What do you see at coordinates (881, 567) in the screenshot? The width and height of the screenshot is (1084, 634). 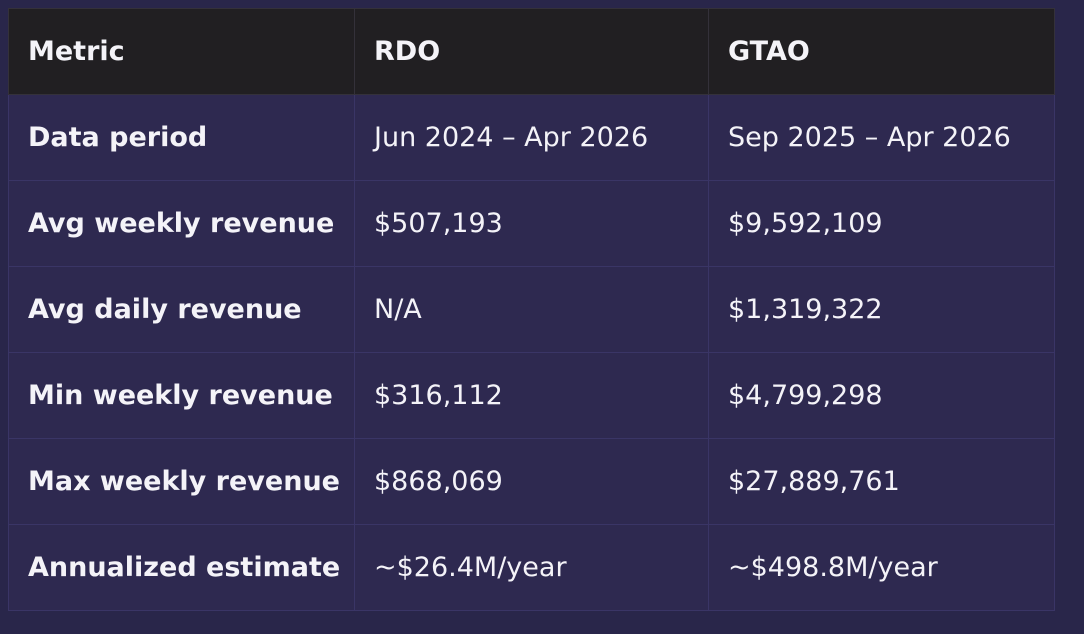 I see `table-cell: ~$498.8M/year` at bounding box center [881, 567].